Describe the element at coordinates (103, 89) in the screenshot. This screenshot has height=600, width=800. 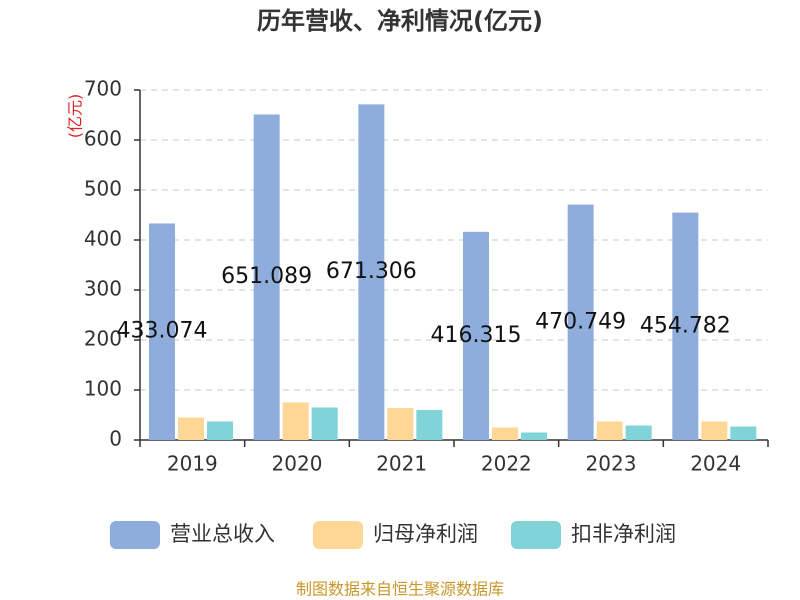
I see `y-tick-label: 700` at that location.